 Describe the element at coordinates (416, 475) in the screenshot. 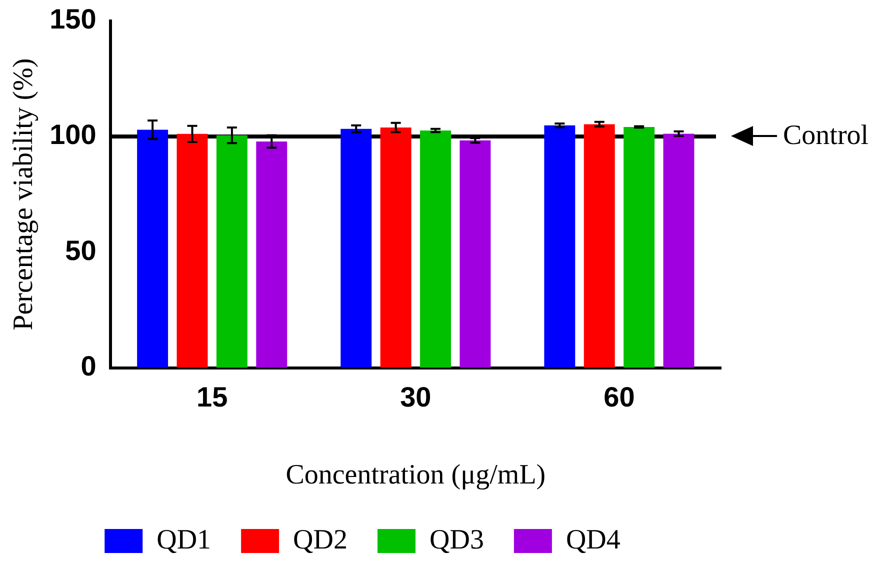

I see `x-axis-title: Concentration (μg/mL)` at that location.